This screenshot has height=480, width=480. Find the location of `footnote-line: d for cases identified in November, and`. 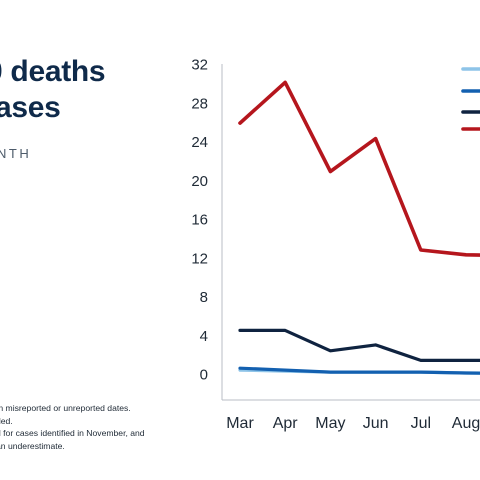

footnote-line: d for cases identified in November, and is located at coordinates (72, 433).